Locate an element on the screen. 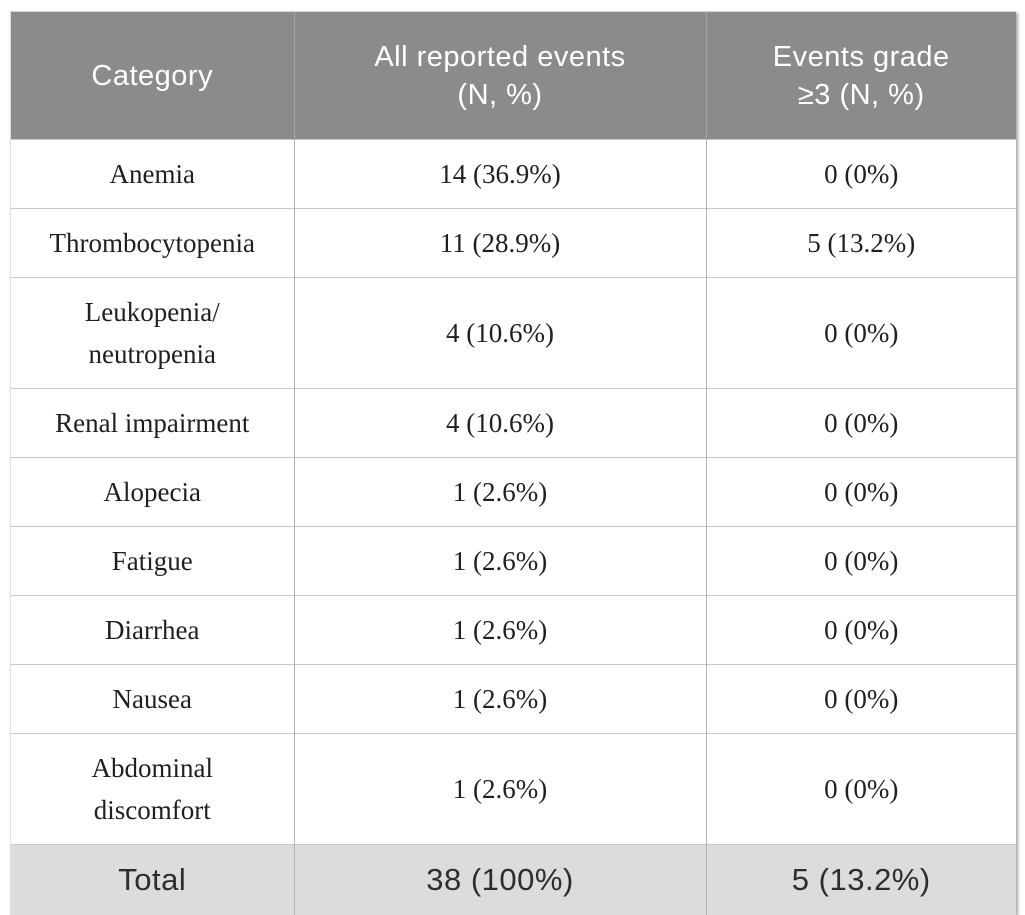 The width and height of the screenshot is (1025, 915). category-cell: Anemia is located at coordinates (152, 174).